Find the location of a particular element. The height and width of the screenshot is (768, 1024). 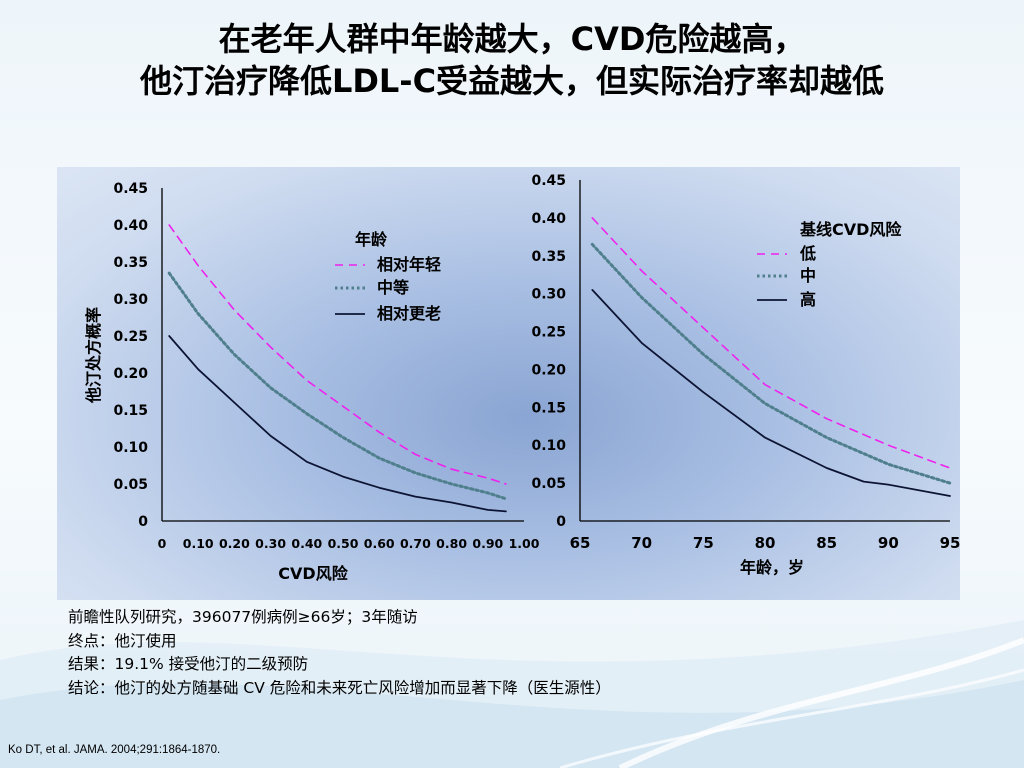

legend-label: 相对年轻 is located at coordinates (409, 264).